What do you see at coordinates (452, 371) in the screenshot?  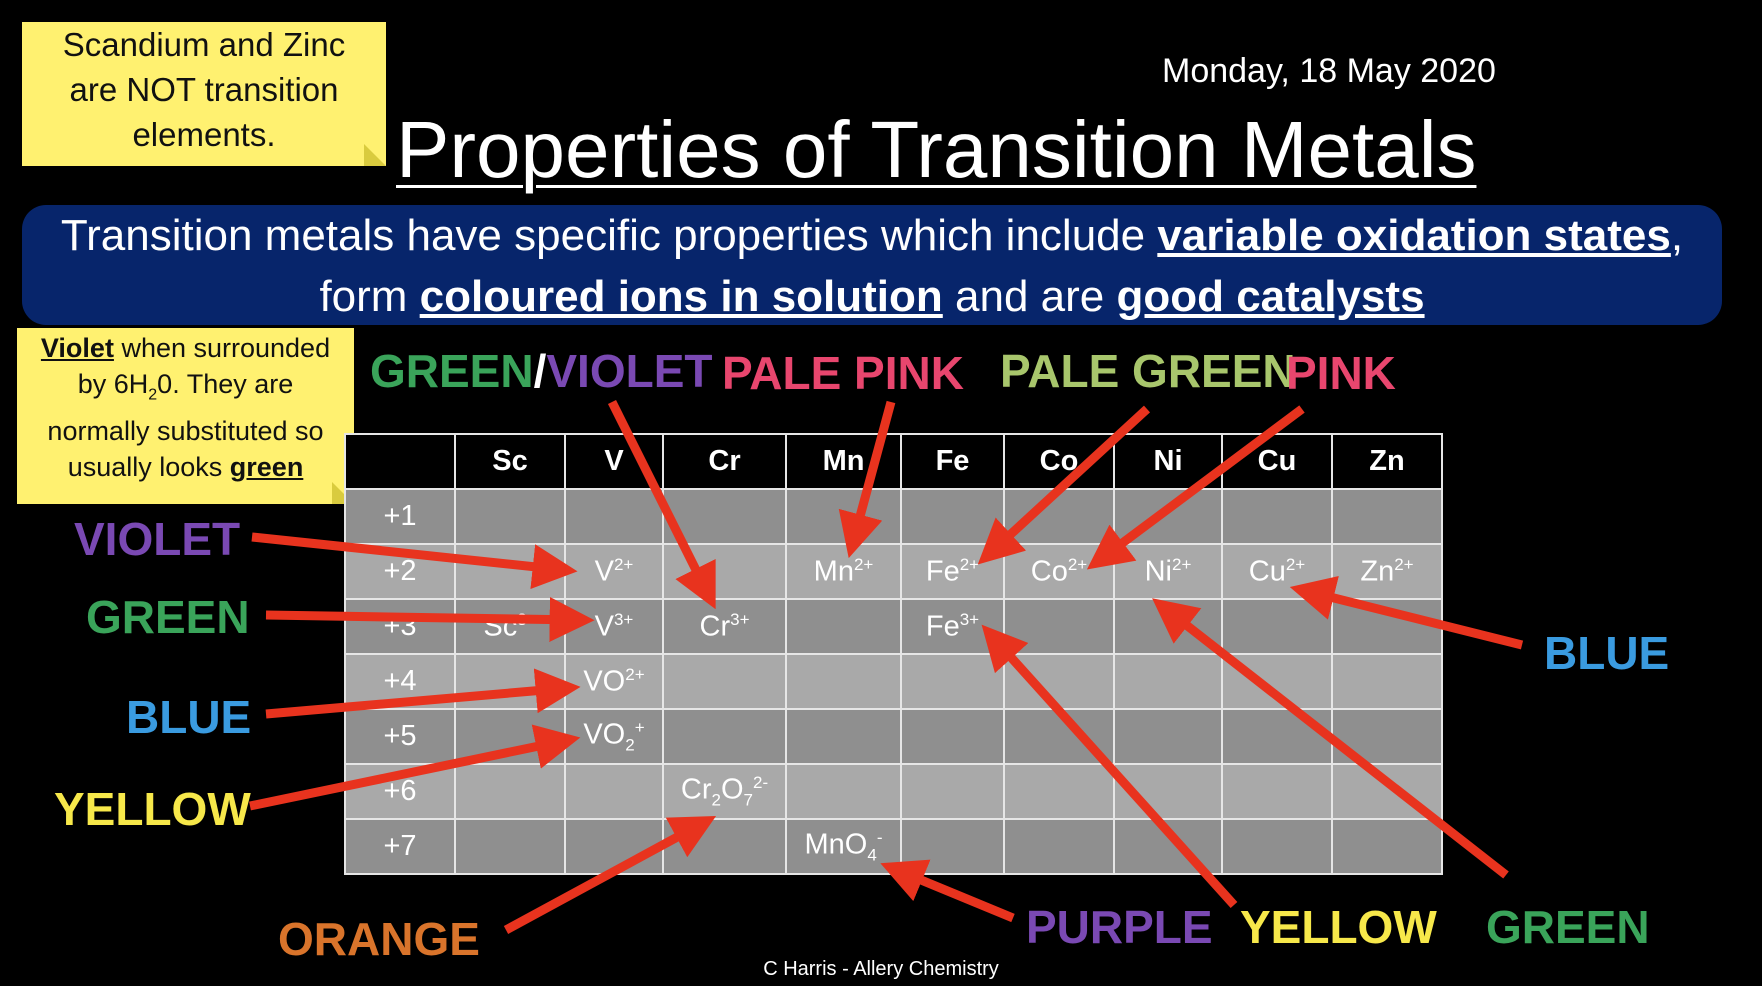 I see `label-green: GREEN` at bounding box center [452, 371].